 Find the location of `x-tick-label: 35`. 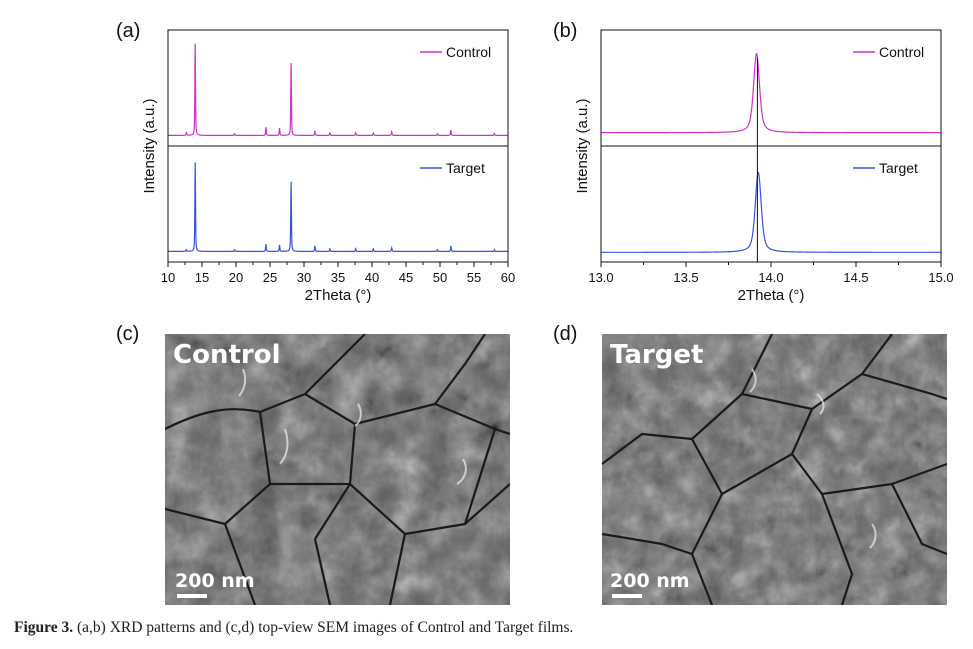

x-tick-label: 35 is located at coordinates (338, 277).